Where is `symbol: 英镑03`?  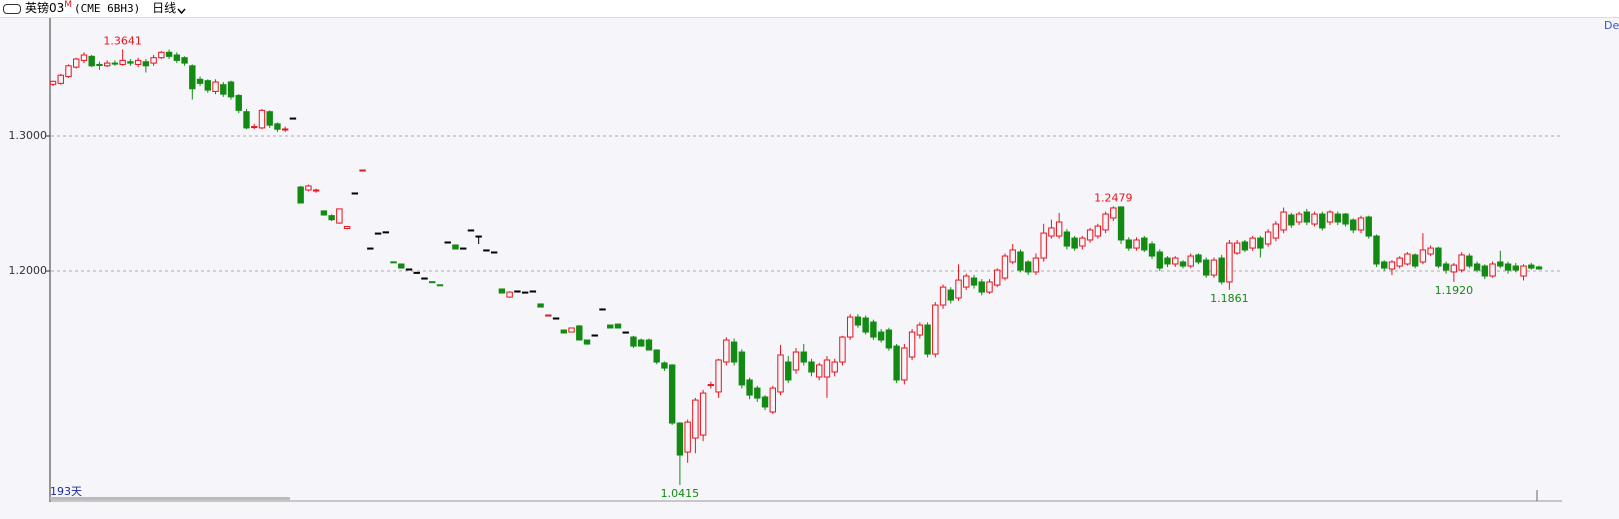
symbol: 英镑03 is located at coordinates (45, 8).